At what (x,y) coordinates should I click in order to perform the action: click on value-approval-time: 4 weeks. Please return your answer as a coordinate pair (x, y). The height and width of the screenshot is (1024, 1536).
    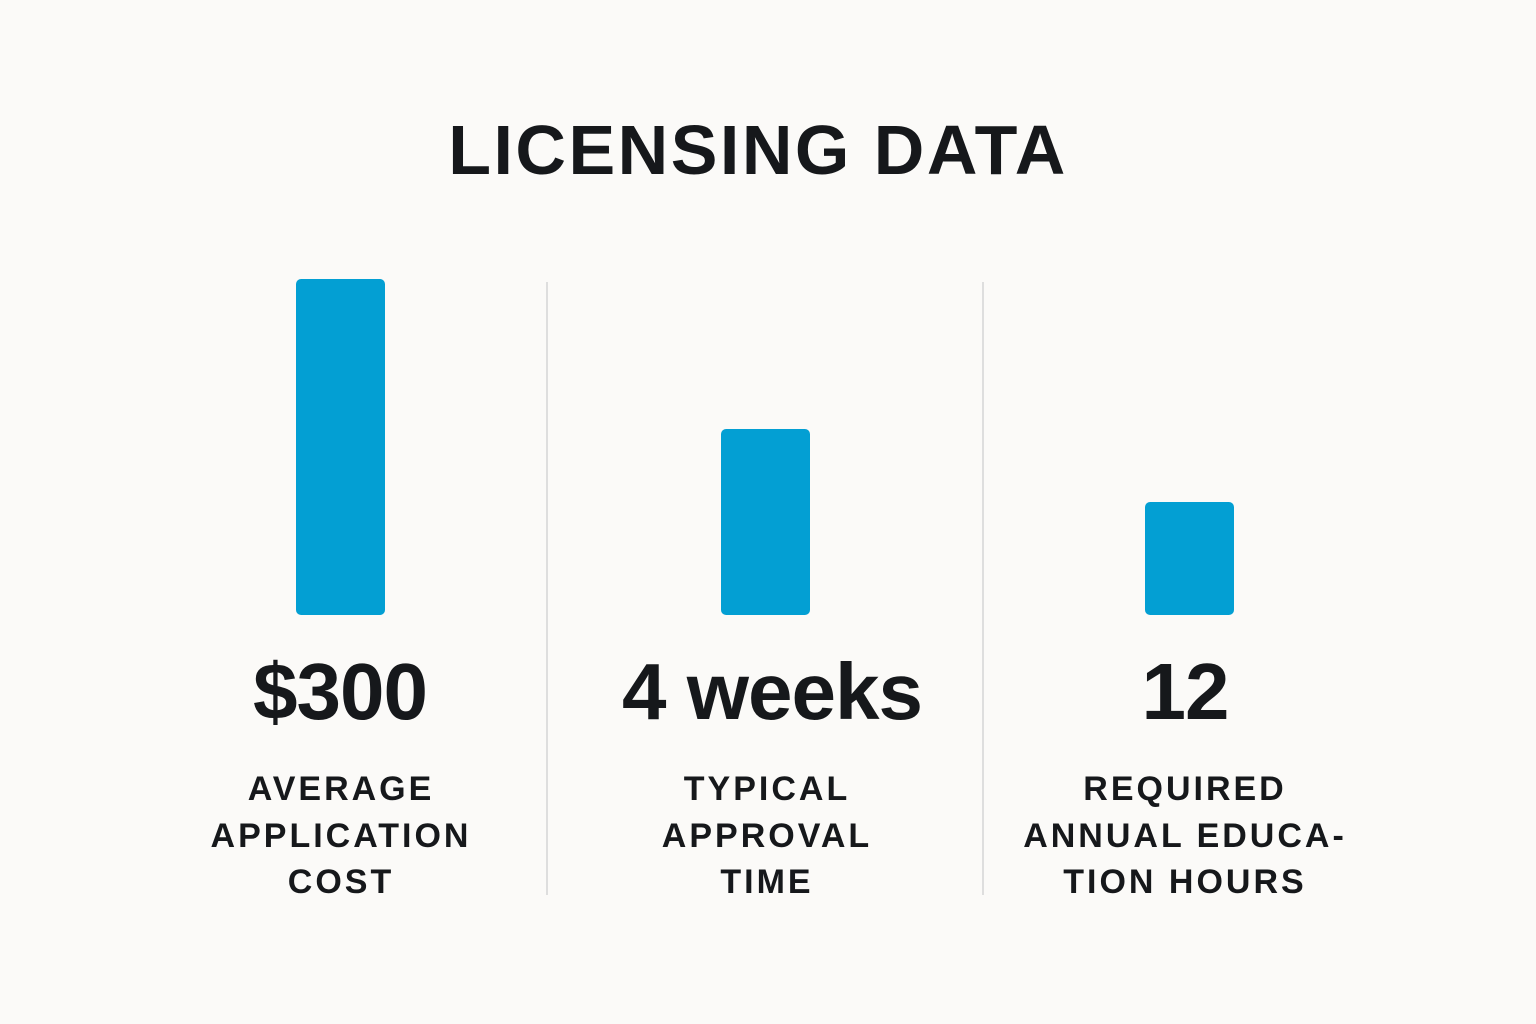
    Looking at the image, I should click on (772, 691).